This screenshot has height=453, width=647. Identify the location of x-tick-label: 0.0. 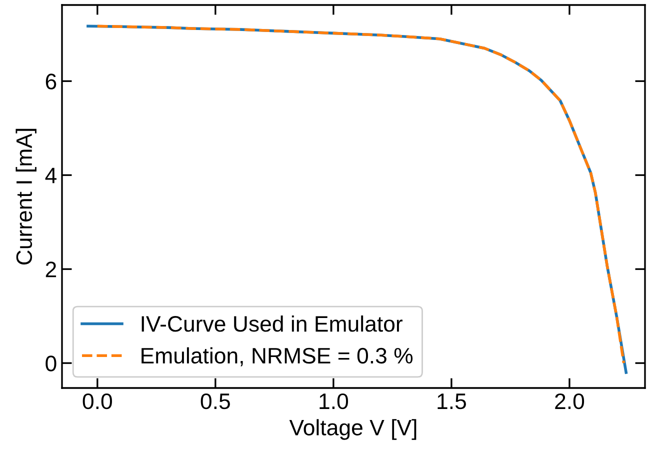
(97, 401).